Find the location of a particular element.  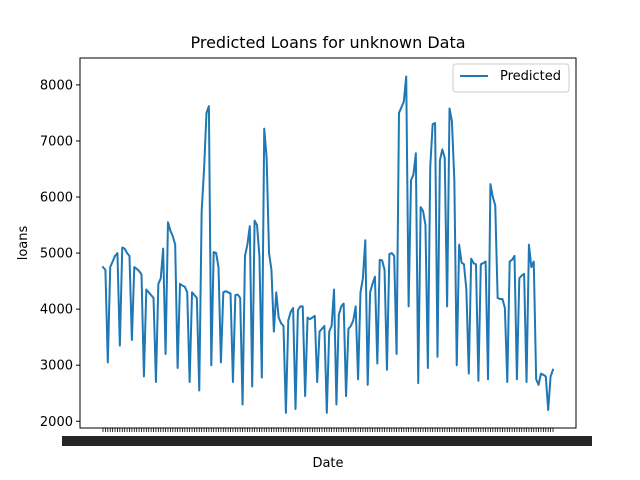

y-tick-label: 3000 is located at coordinates (56, 366).